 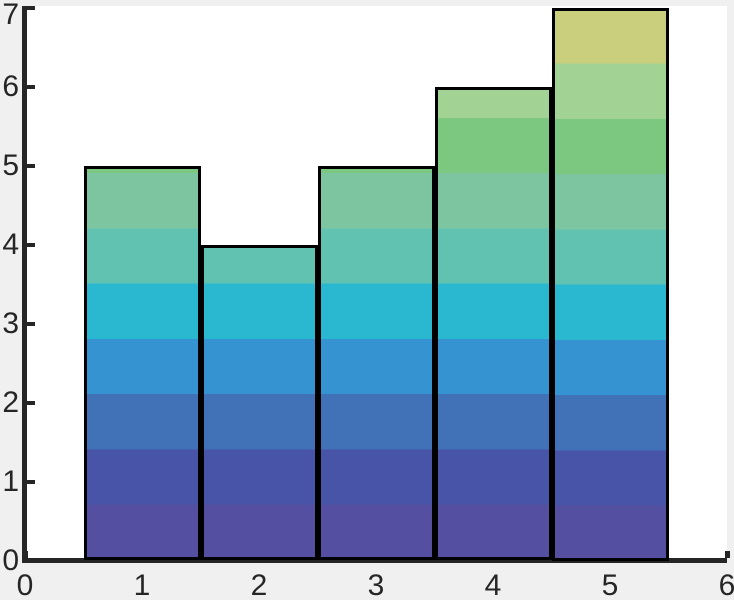 I want to click on y-tick-label-3: 3, so click(x=10, y=323).